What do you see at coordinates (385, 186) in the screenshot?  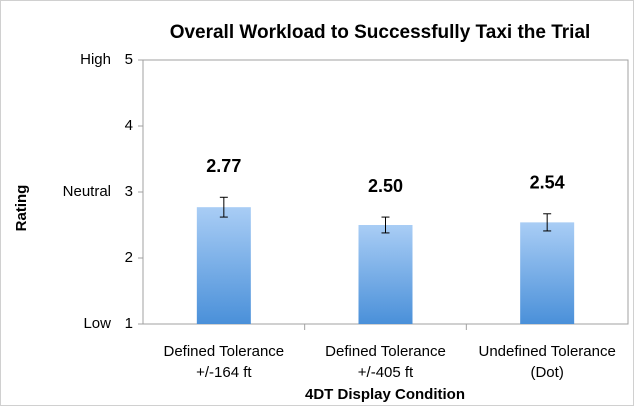 I see `value-label: 2.50` at bounding box center [385, 186].